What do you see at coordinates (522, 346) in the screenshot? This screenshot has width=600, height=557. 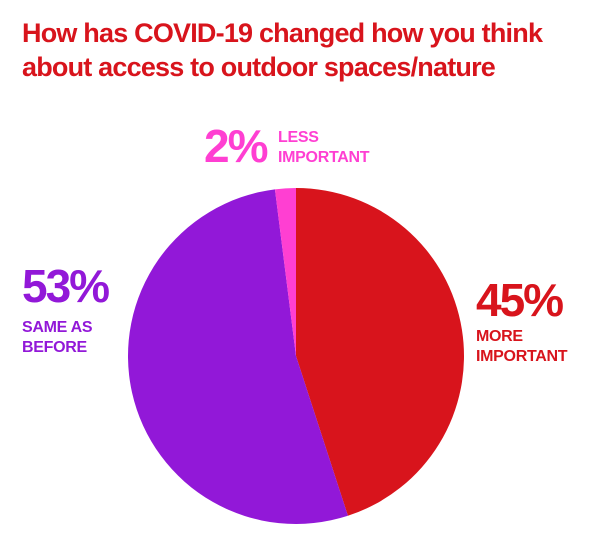 I see `category-label: MORE IMPORTANT` at bounding box center [522, 346].